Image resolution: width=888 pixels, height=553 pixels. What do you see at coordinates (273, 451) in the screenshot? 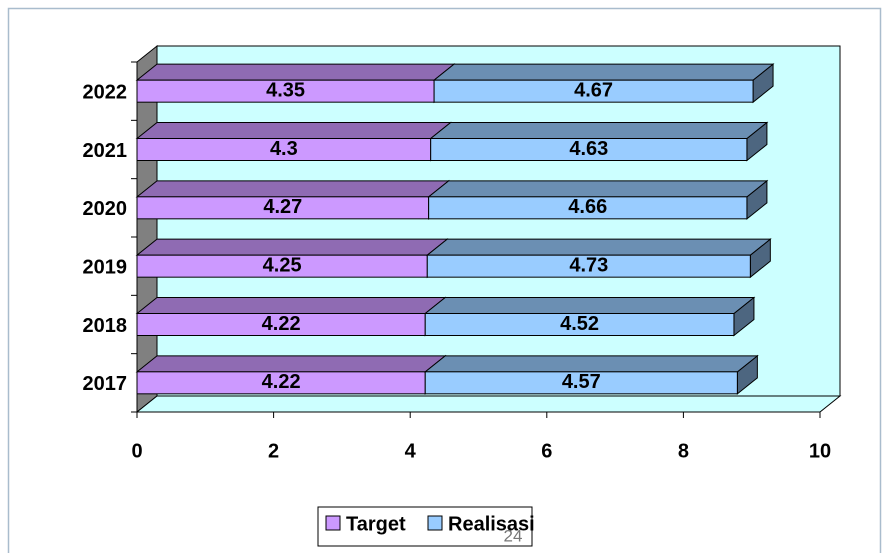
I see `x-tick-label: 2` at bounding box center [273, 451].